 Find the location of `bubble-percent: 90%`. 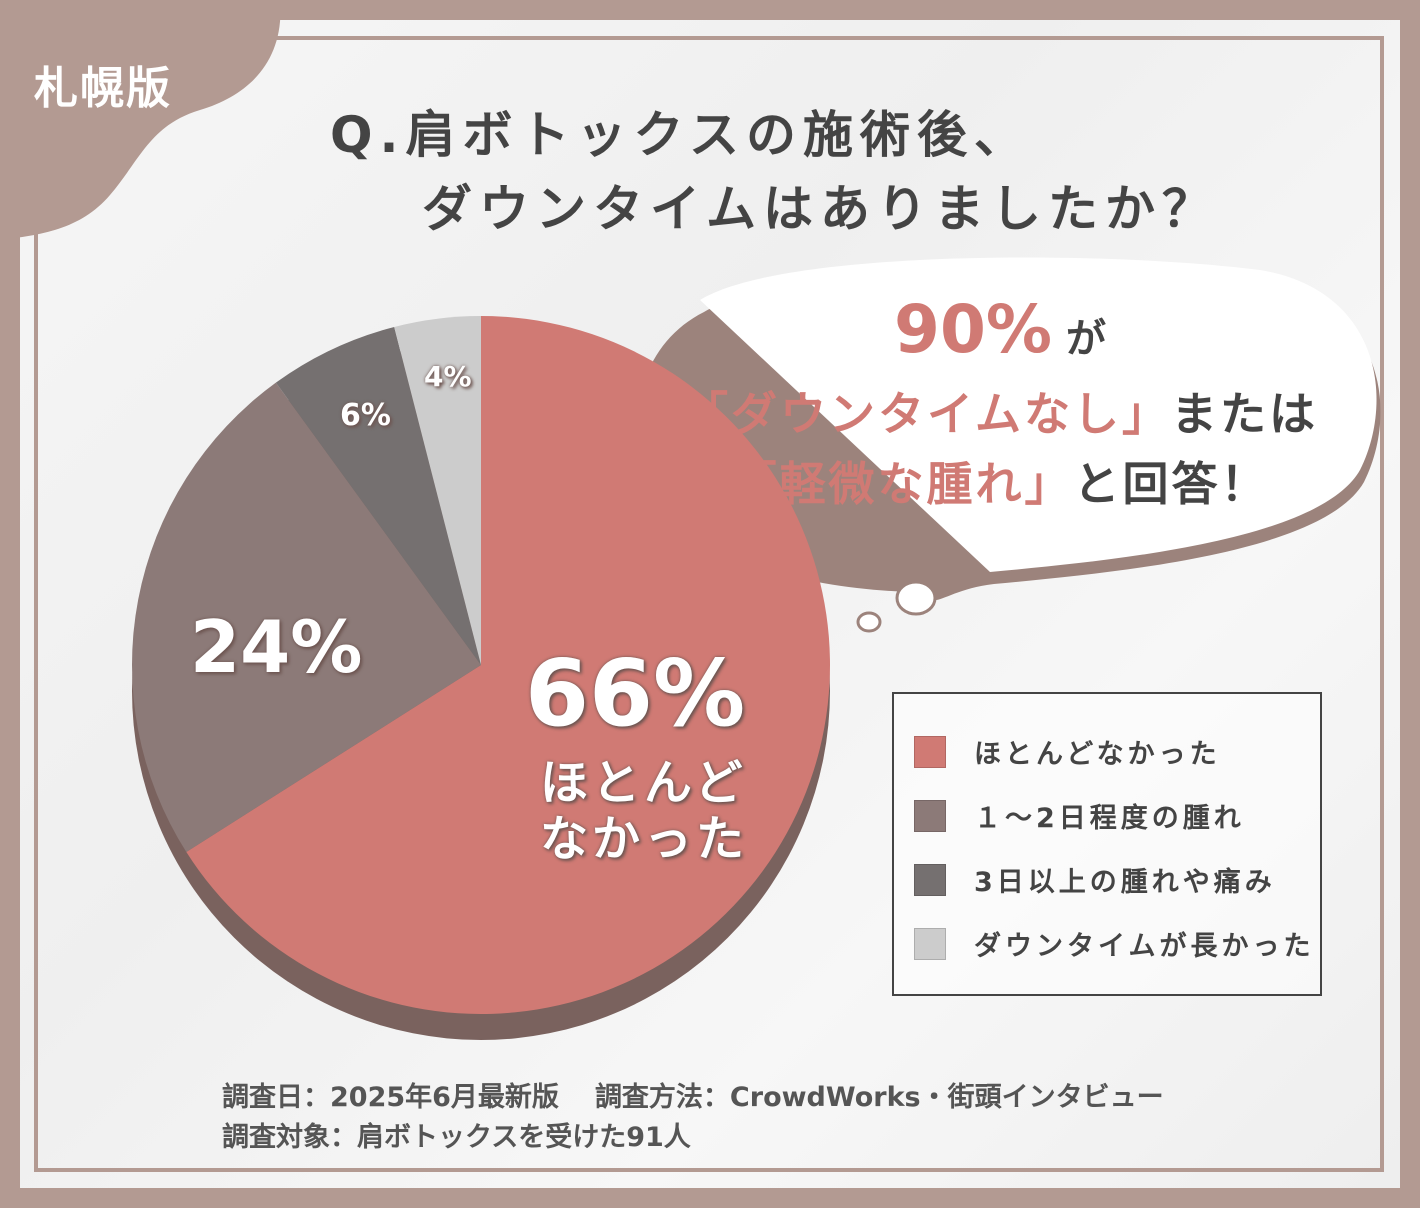

bubble-percent: 90% is located at coordinates (973, 329).